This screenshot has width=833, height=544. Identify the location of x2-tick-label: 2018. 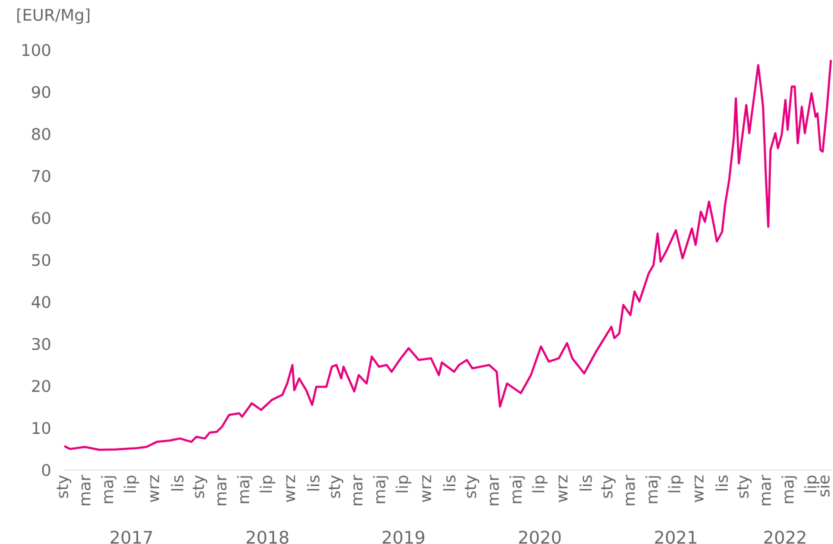
(267, 537).